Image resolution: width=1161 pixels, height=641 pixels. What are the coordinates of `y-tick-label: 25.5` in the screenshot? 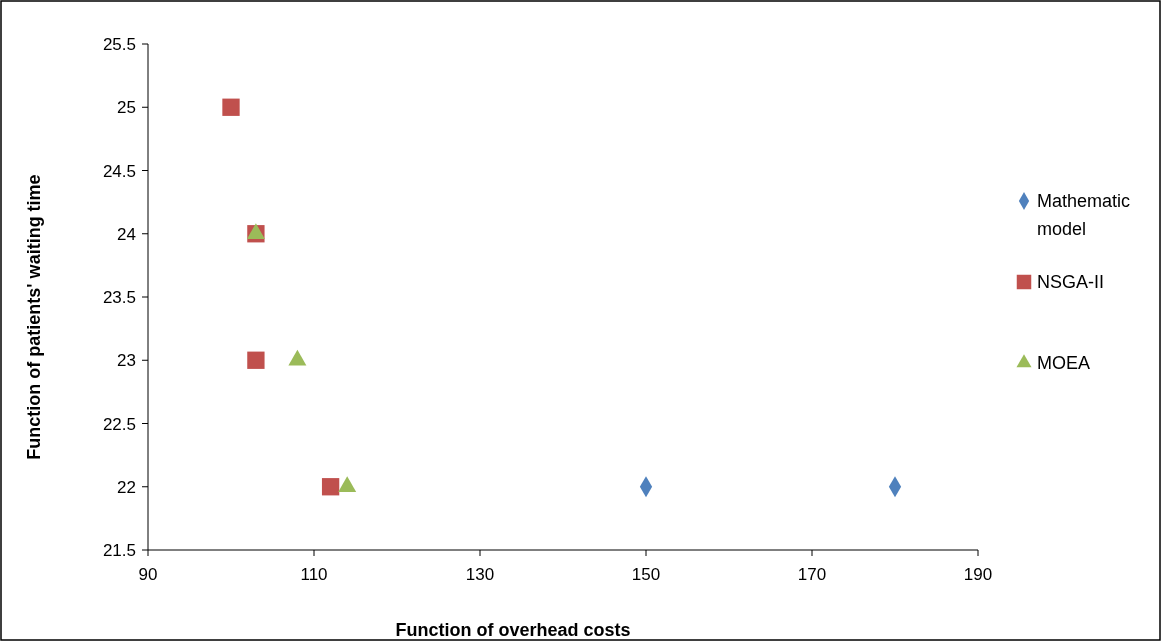 It's located at (119, 44).